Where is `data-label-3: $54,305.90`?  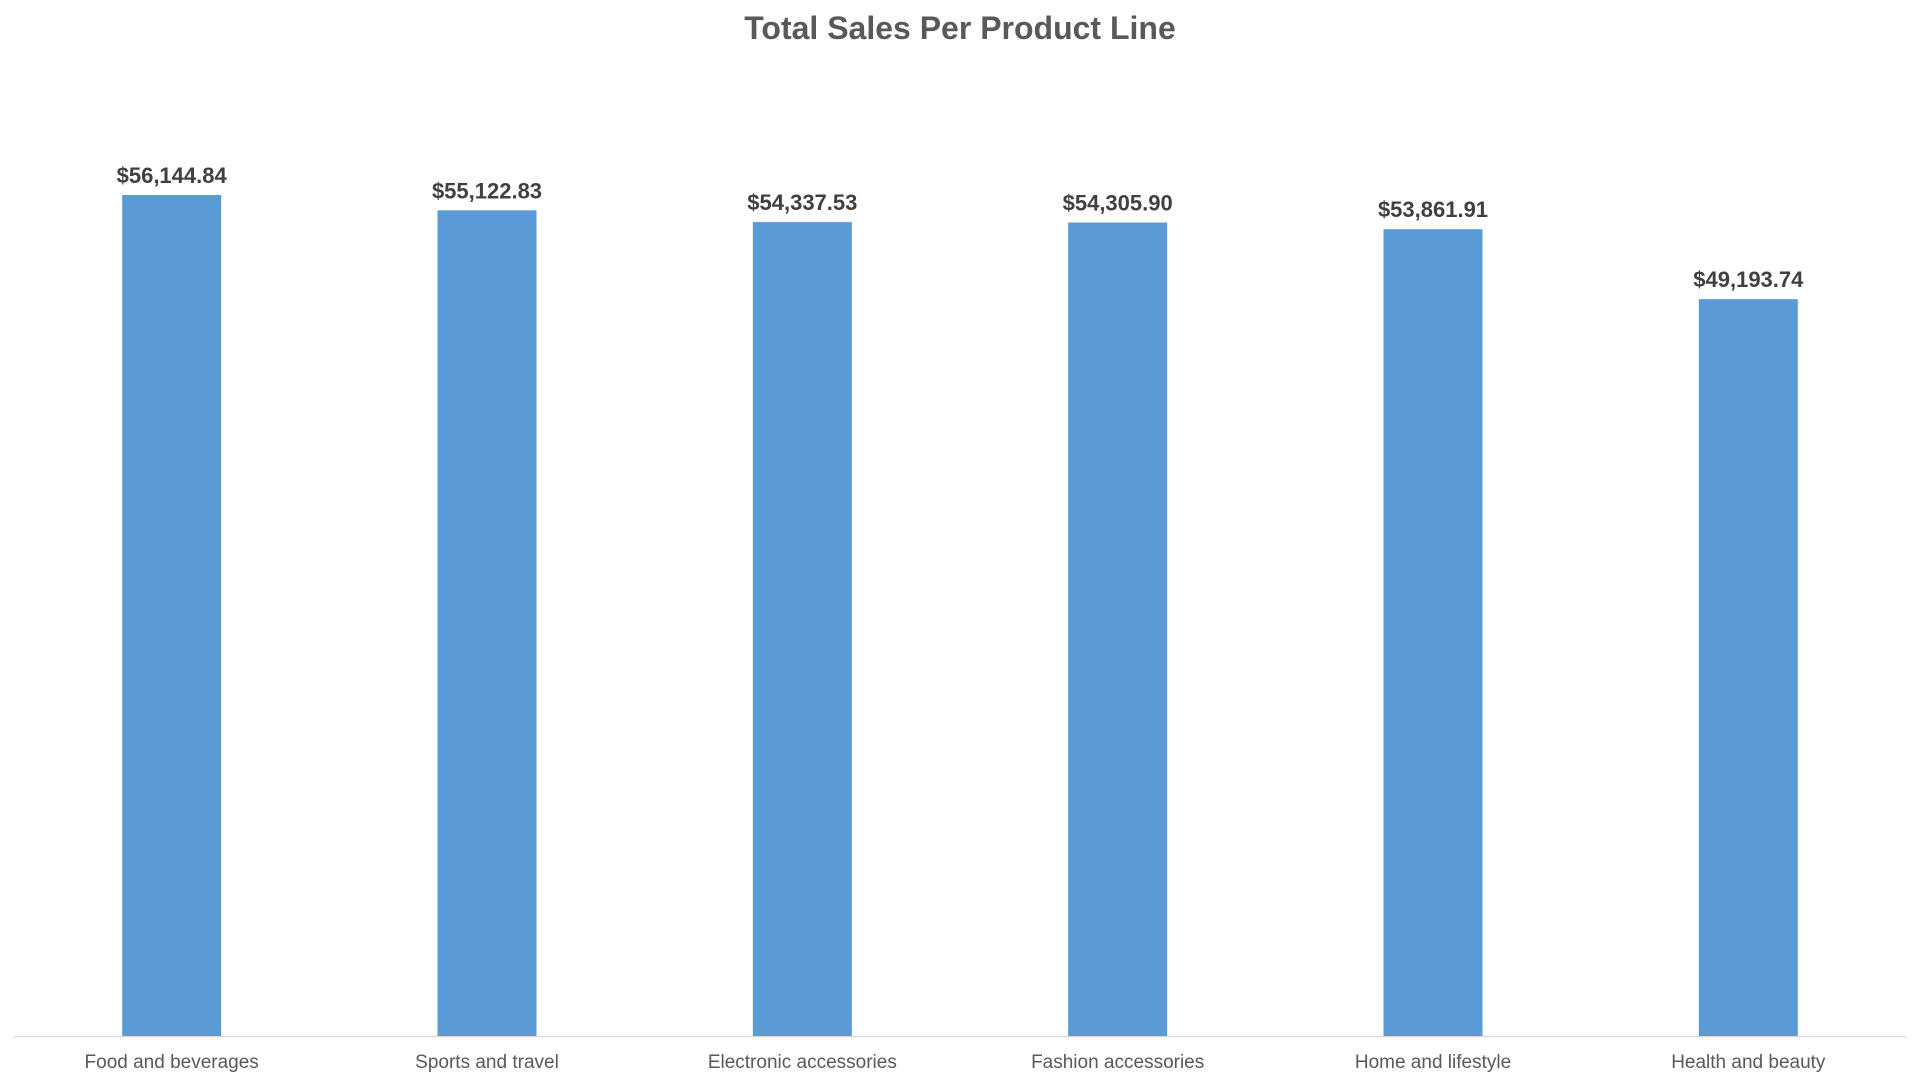
data-label-3: $54,305.90 is located at coordinates (1118, 203).